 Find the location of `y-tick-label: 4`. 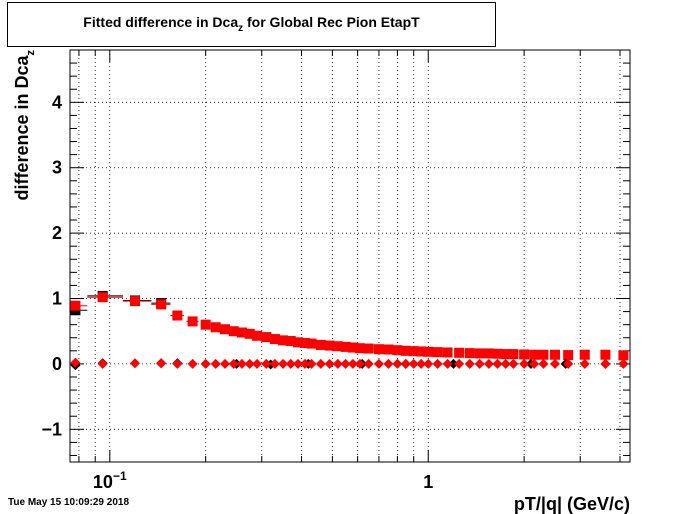

y-tick-label: 4 is located at coordinates (57, 102).